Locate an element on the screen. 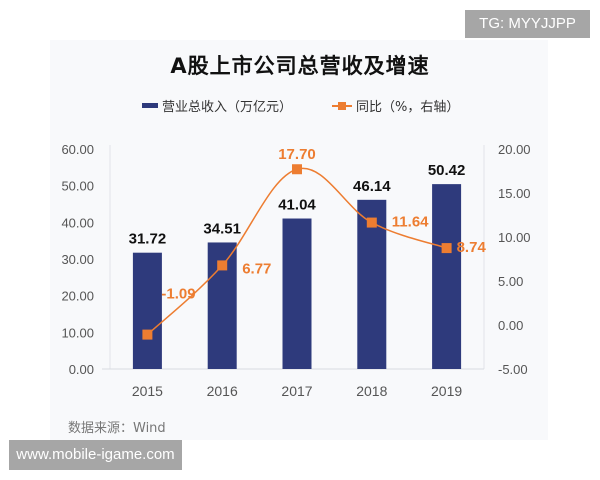  line-value-label: -1.09 is located at coordinates (178, 294).